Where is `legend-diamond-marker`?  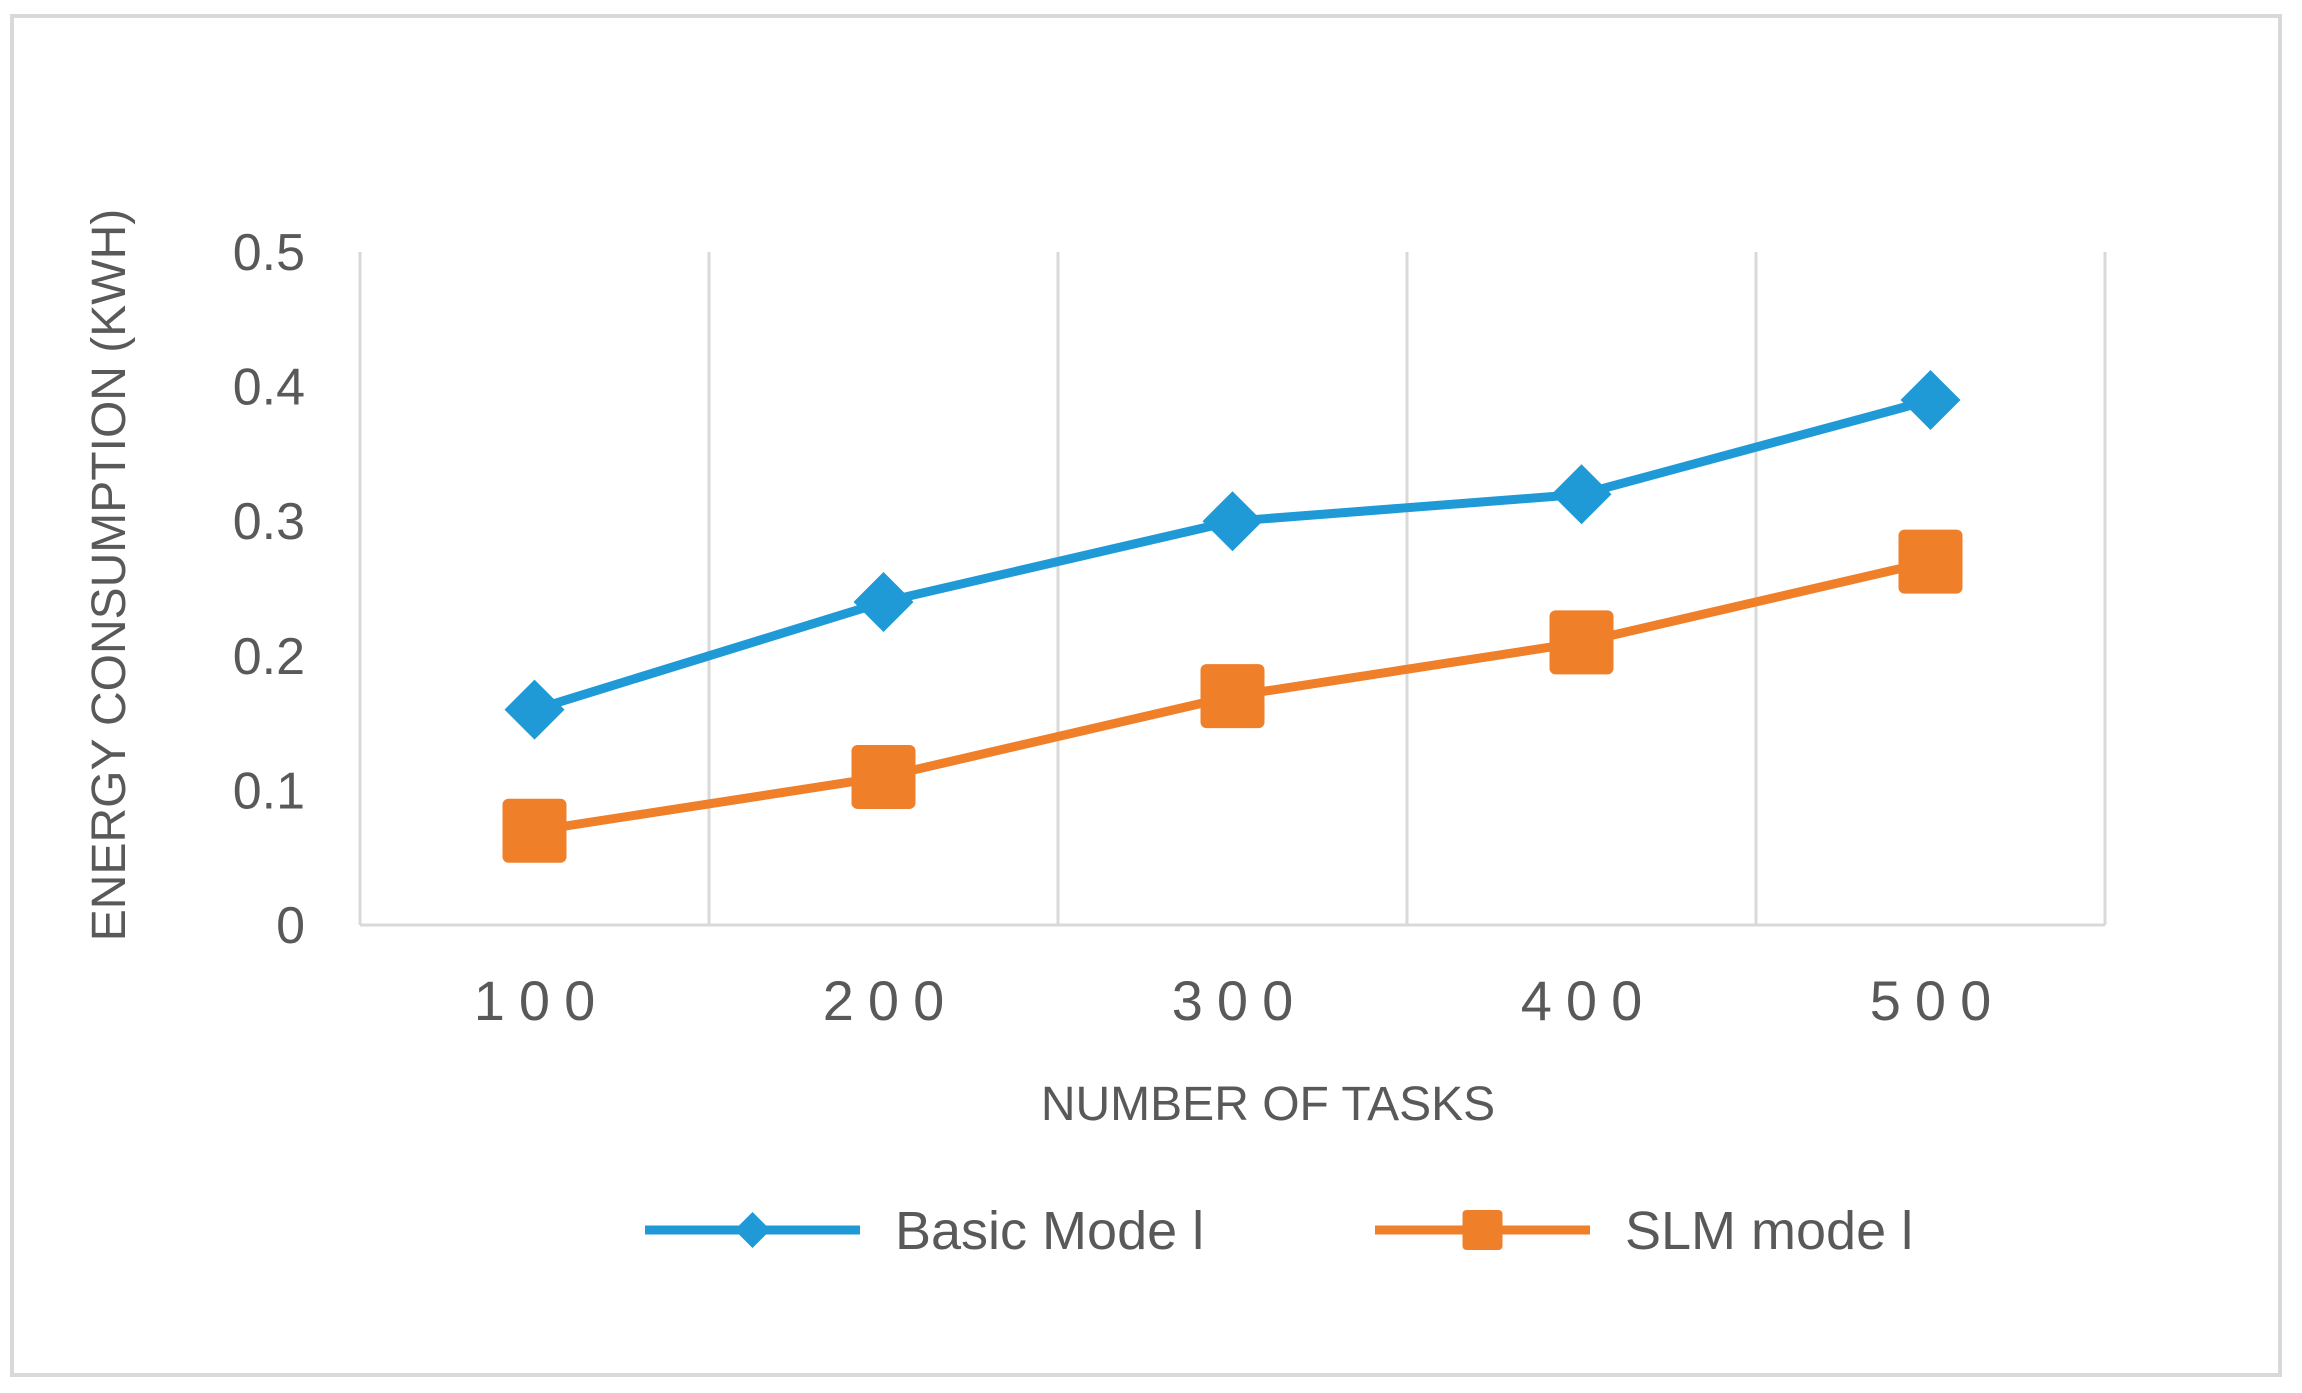 legend-diamond-marker is located at coordinates (752, 1230).